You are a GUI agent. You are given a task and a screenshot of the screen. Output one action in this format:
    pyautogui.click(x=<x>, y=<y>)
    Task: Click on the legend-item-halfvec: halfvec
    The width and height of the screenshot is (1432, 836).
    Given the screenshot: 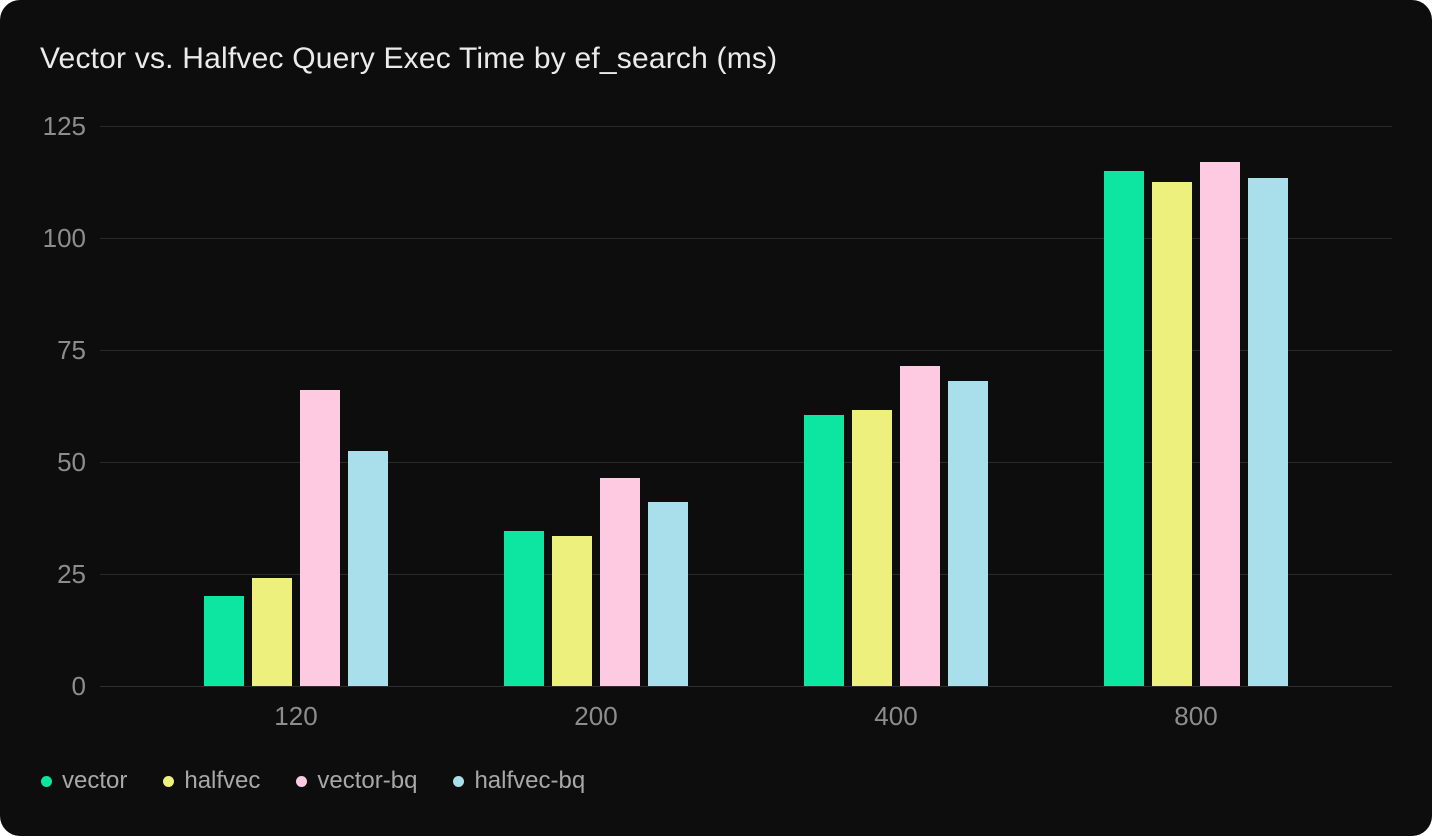 What is the action you would take?
    pyautogui.click(x=211, y=781)
    